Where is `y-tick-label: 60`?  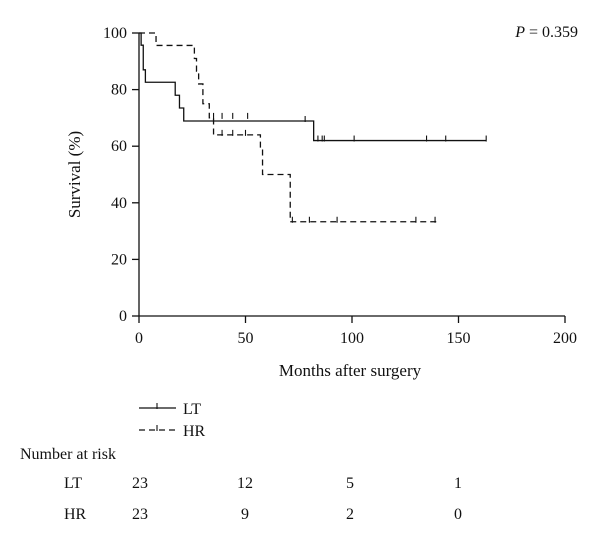 y-tick-label: 60 is located at coordinates (119, 146).